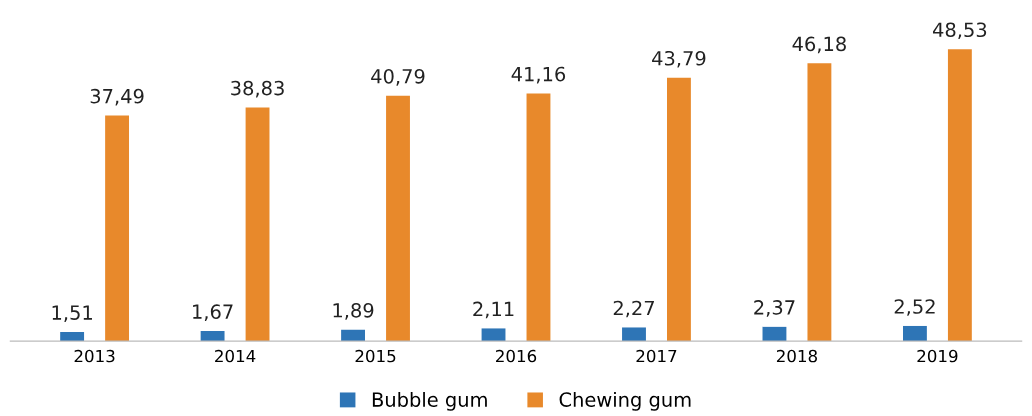 The image size is (1032, 416). I want to click on data-label: 38,83, so click(257, 89).